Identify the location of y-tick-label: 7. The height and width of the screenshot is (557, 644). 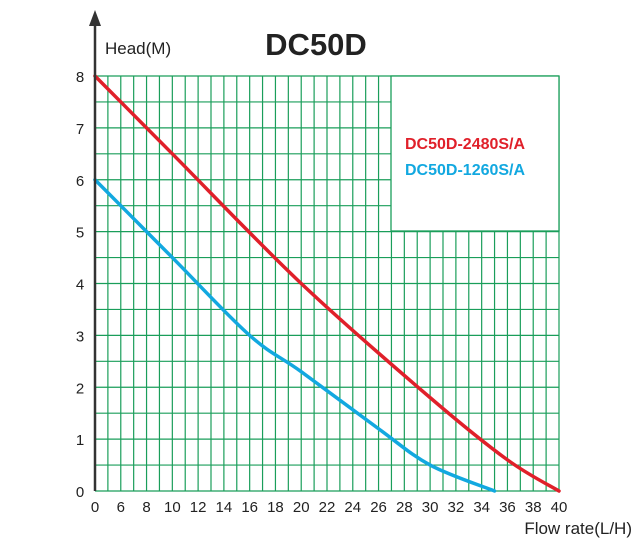
(80, 129).